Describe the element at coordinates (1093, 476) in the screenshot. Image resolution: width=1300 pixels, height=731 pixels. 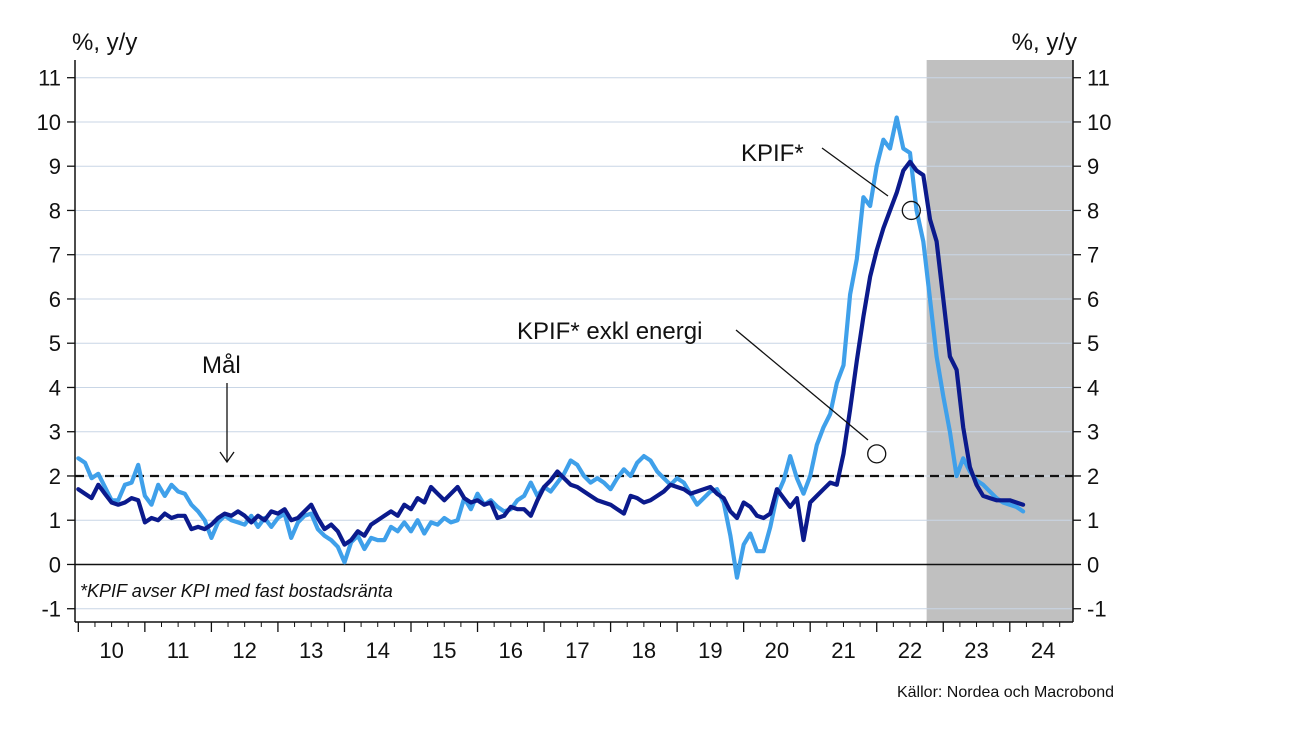
I see `y-tick-label-right: 2` at that location.